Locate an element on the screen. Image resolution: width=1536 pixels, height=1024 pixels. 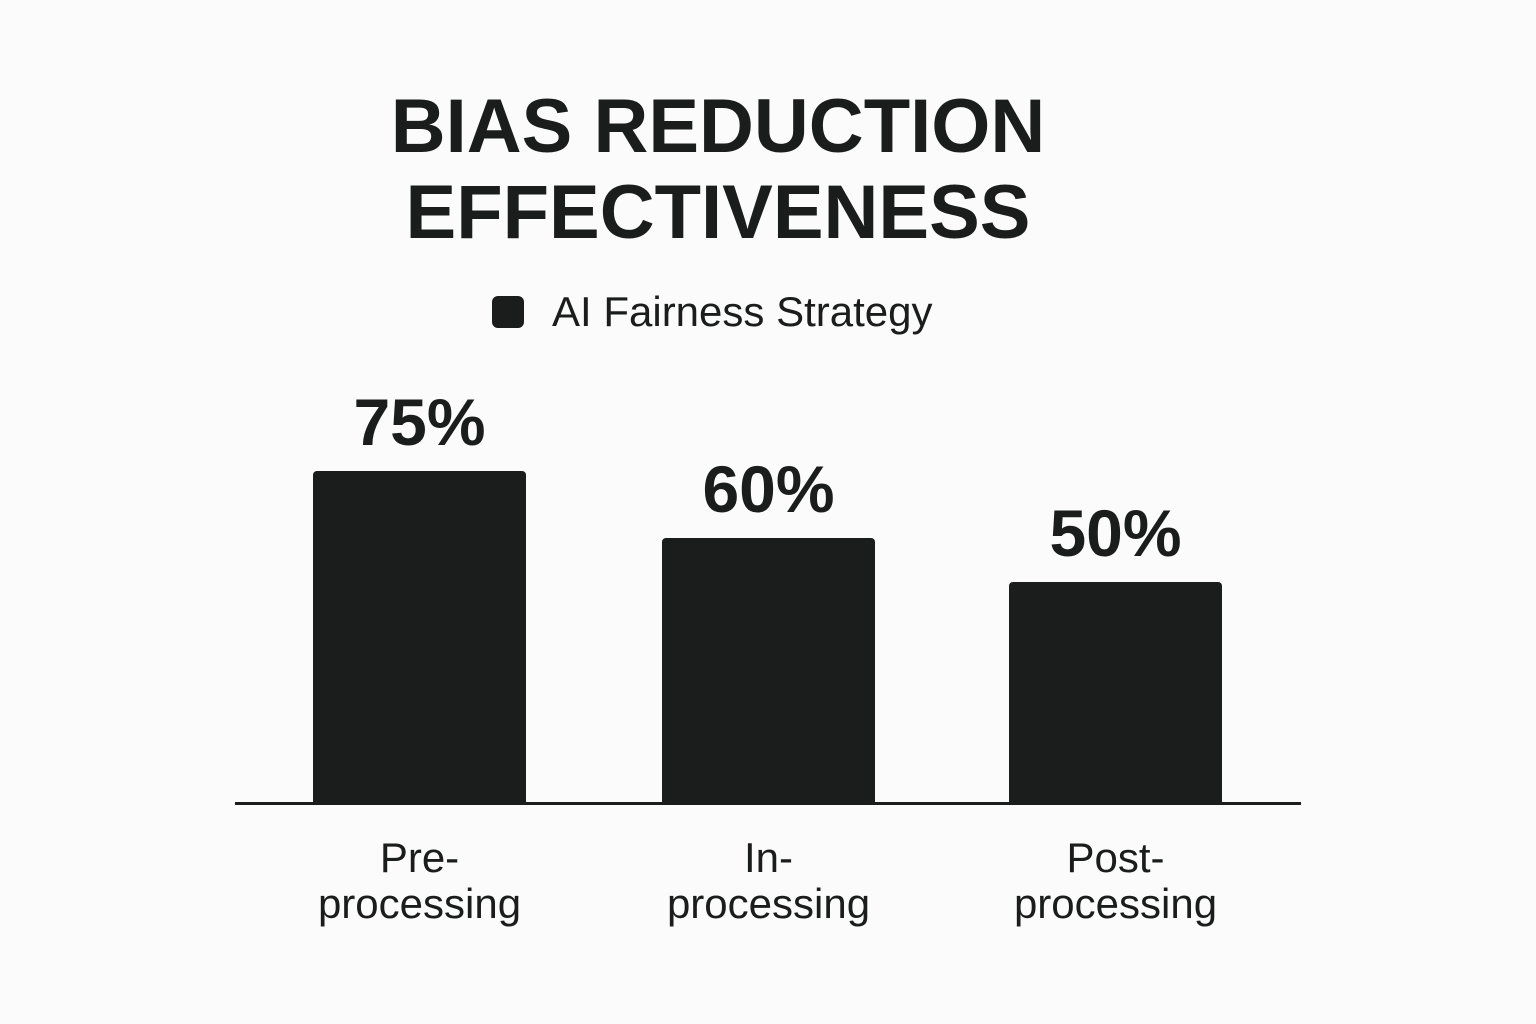
square-swatch-icon is located at coordinates (508, 312).